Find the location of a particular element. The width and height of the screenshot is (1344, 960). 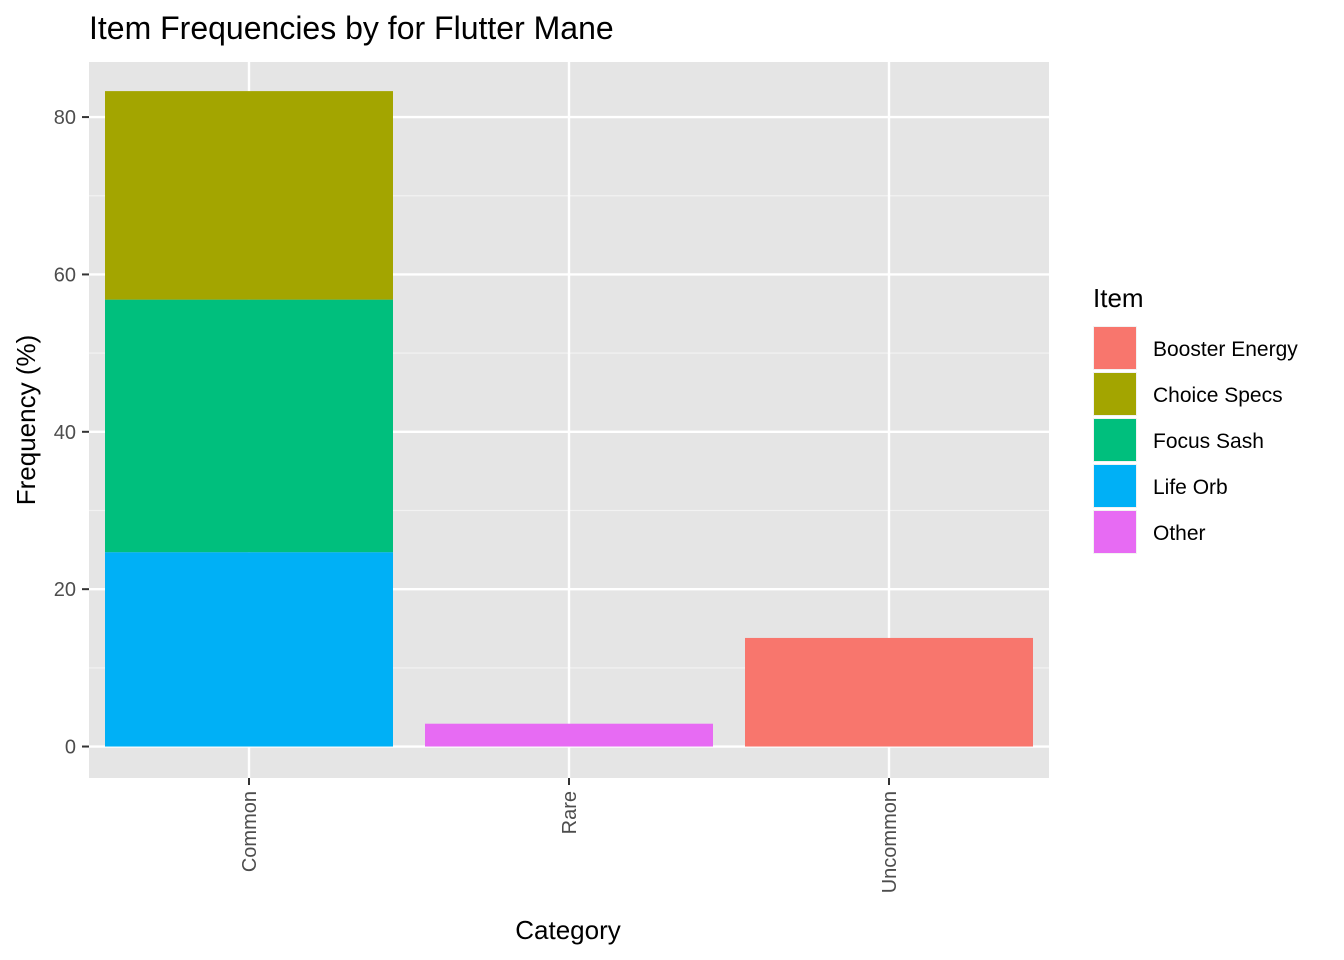

legend-label: Focus Sash is located at coordinates (1208, 441).